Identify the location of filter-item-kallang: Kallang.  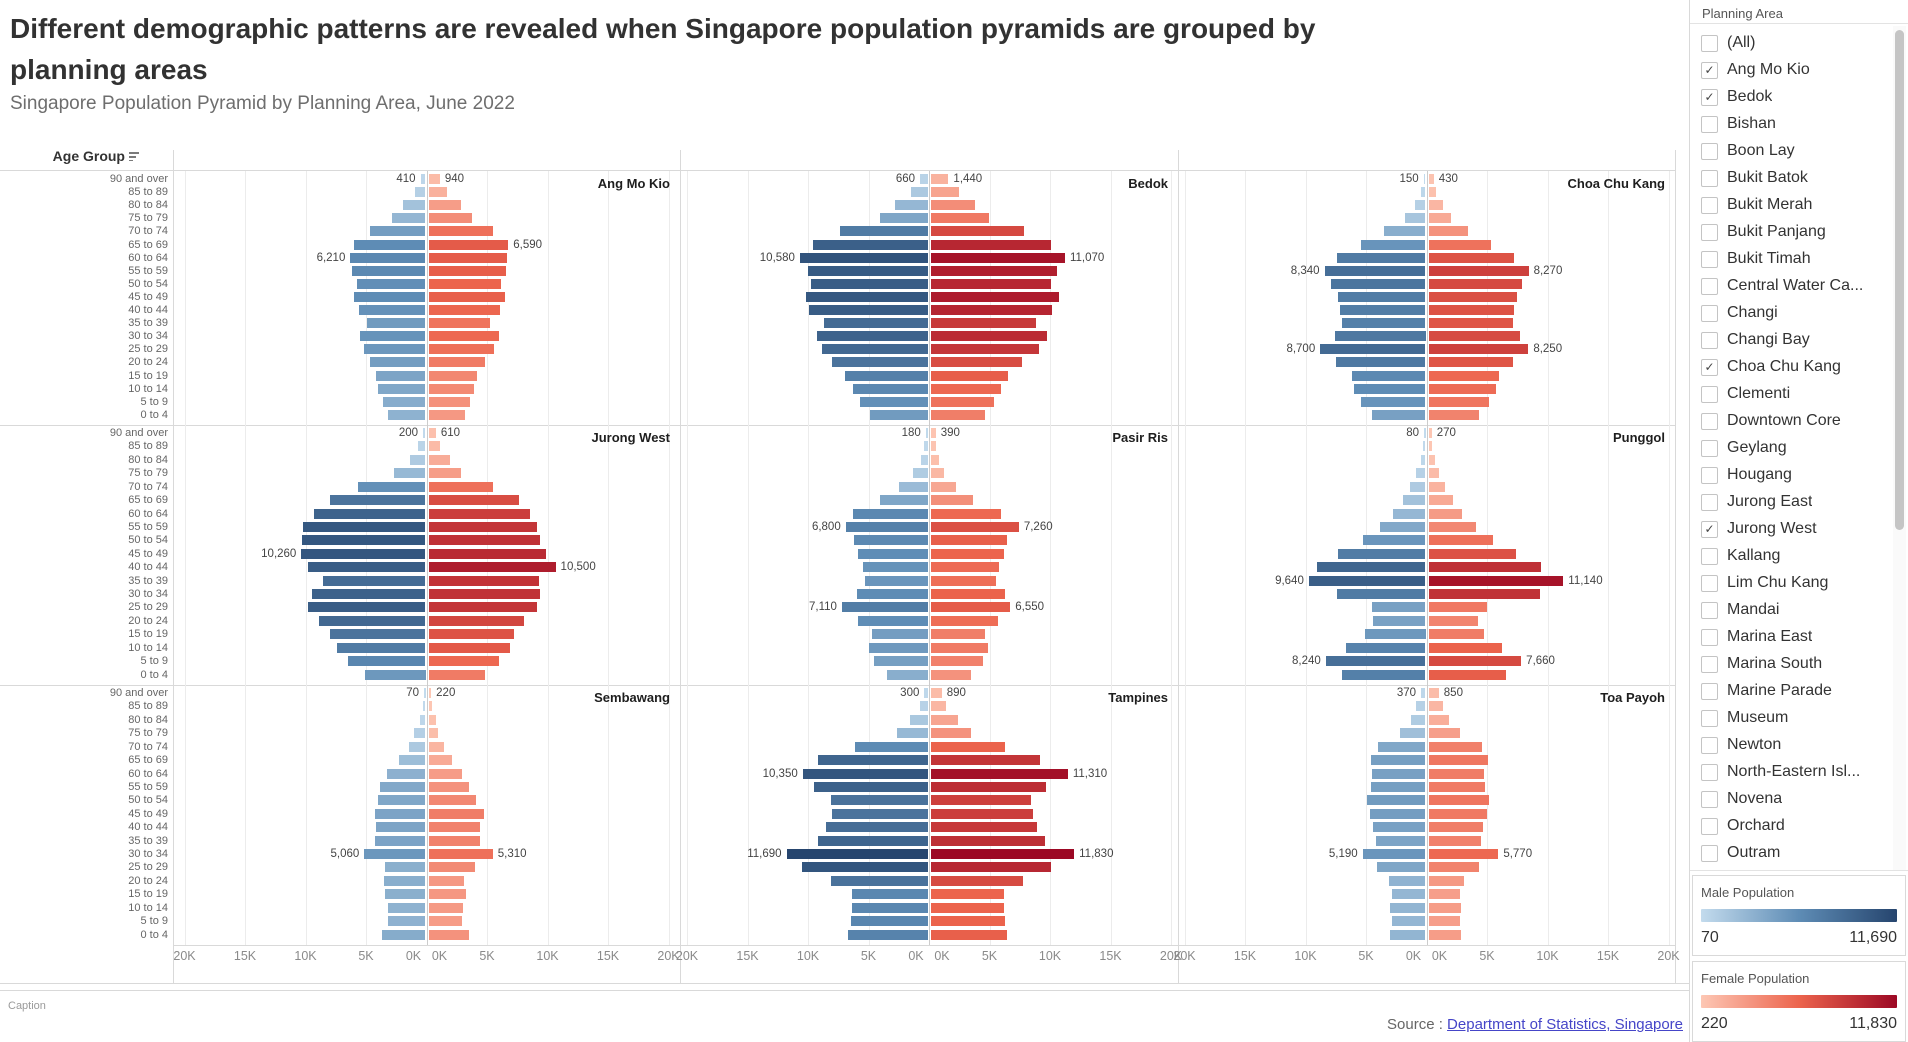
(1796, 556).